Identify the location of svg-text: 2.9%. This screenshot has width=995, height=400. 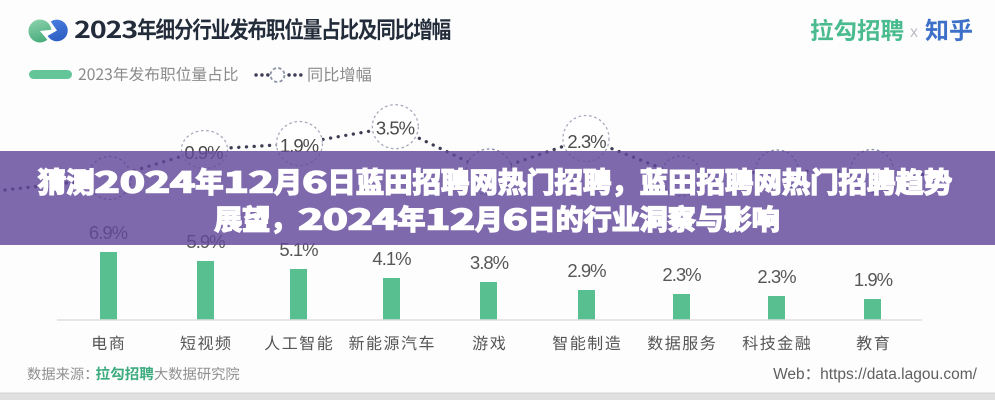
(586, 270).